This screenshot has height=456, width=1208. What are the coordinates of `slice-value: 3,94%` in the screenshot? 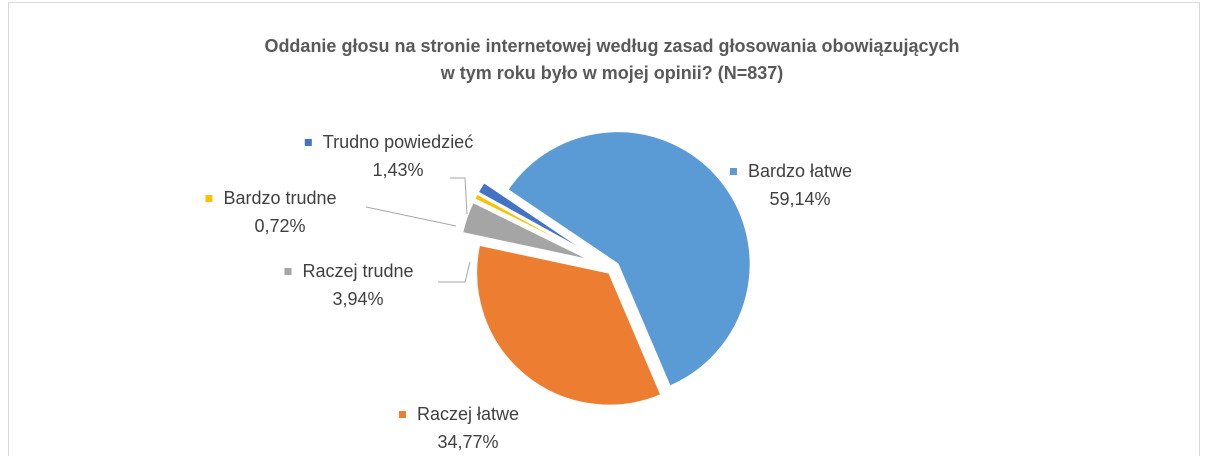 It's located at (357, 299).